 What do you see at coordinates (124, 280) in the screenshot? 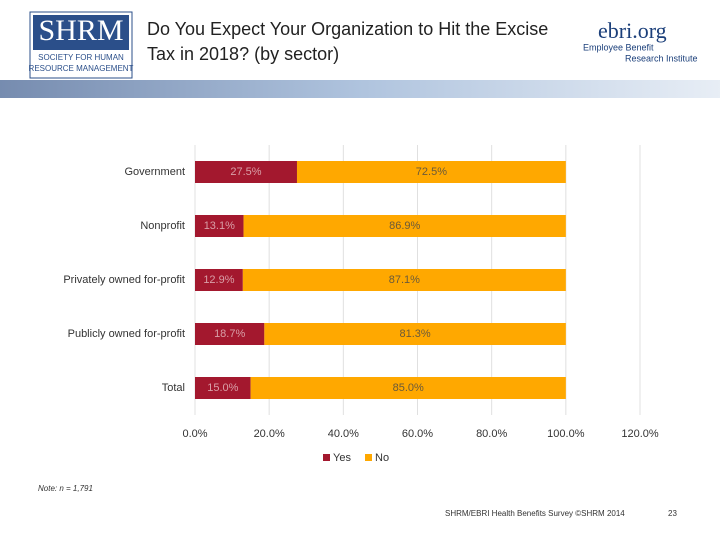
I see `y-tick-label: Privately owned for-profit` at bounding box center [124, 280].